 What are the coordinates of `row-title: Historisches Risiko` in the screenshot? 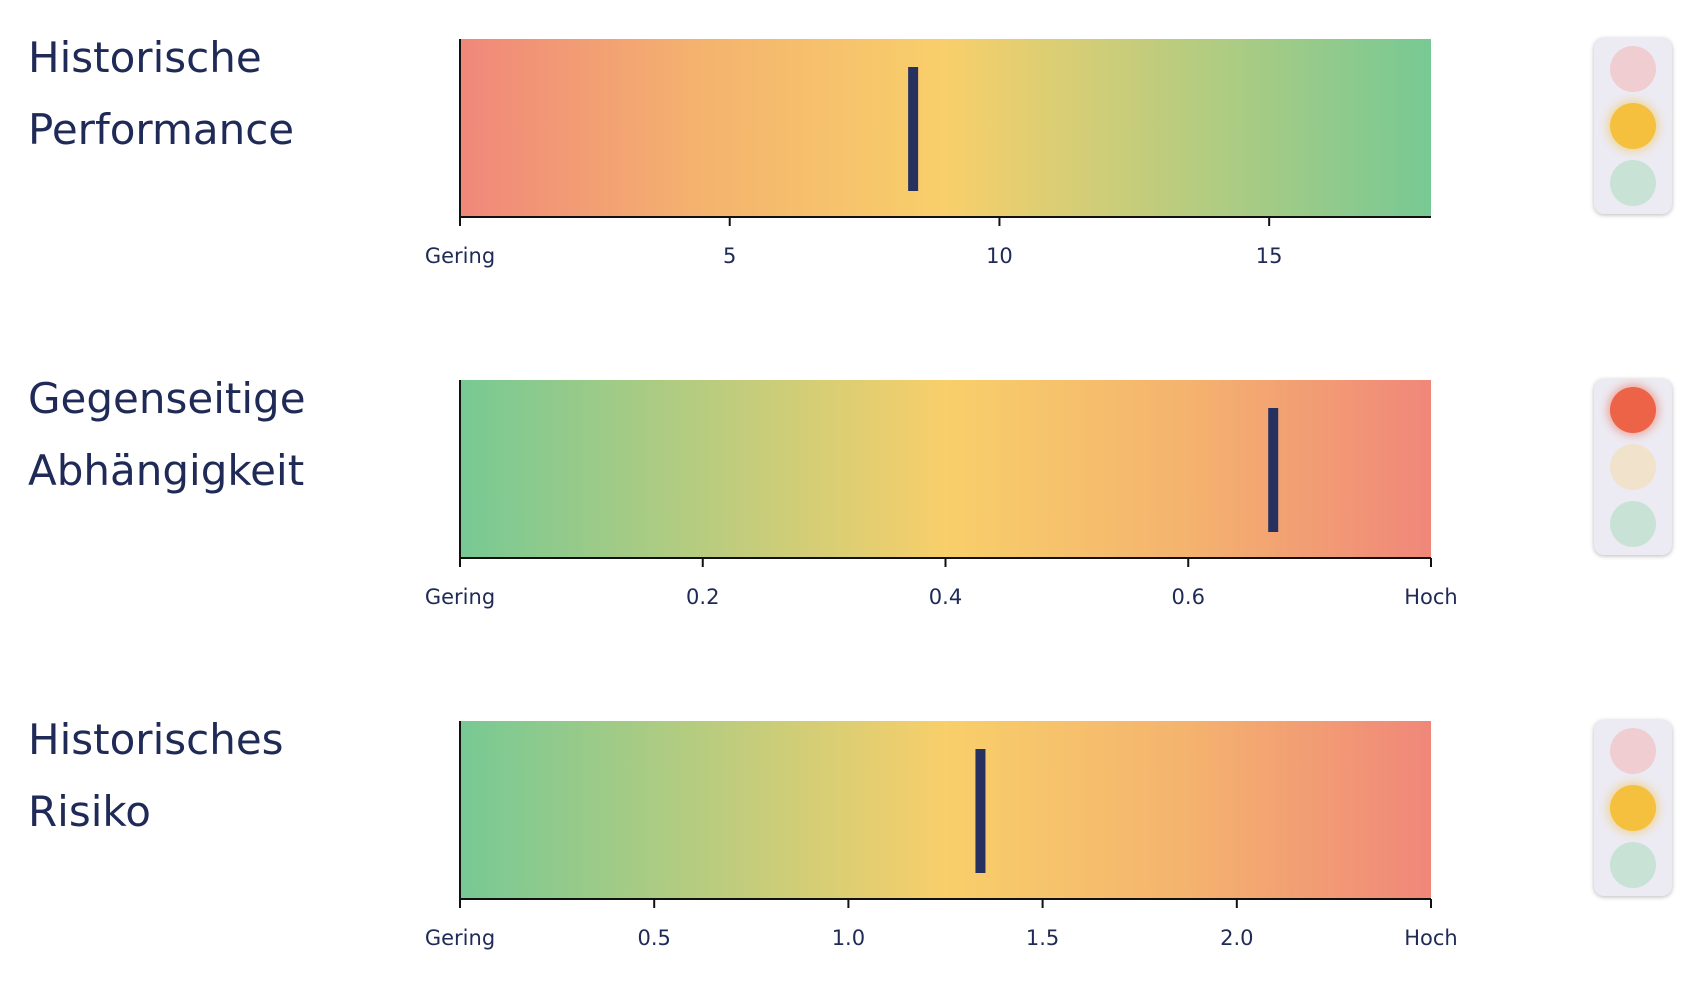 It's located at (156, 776).